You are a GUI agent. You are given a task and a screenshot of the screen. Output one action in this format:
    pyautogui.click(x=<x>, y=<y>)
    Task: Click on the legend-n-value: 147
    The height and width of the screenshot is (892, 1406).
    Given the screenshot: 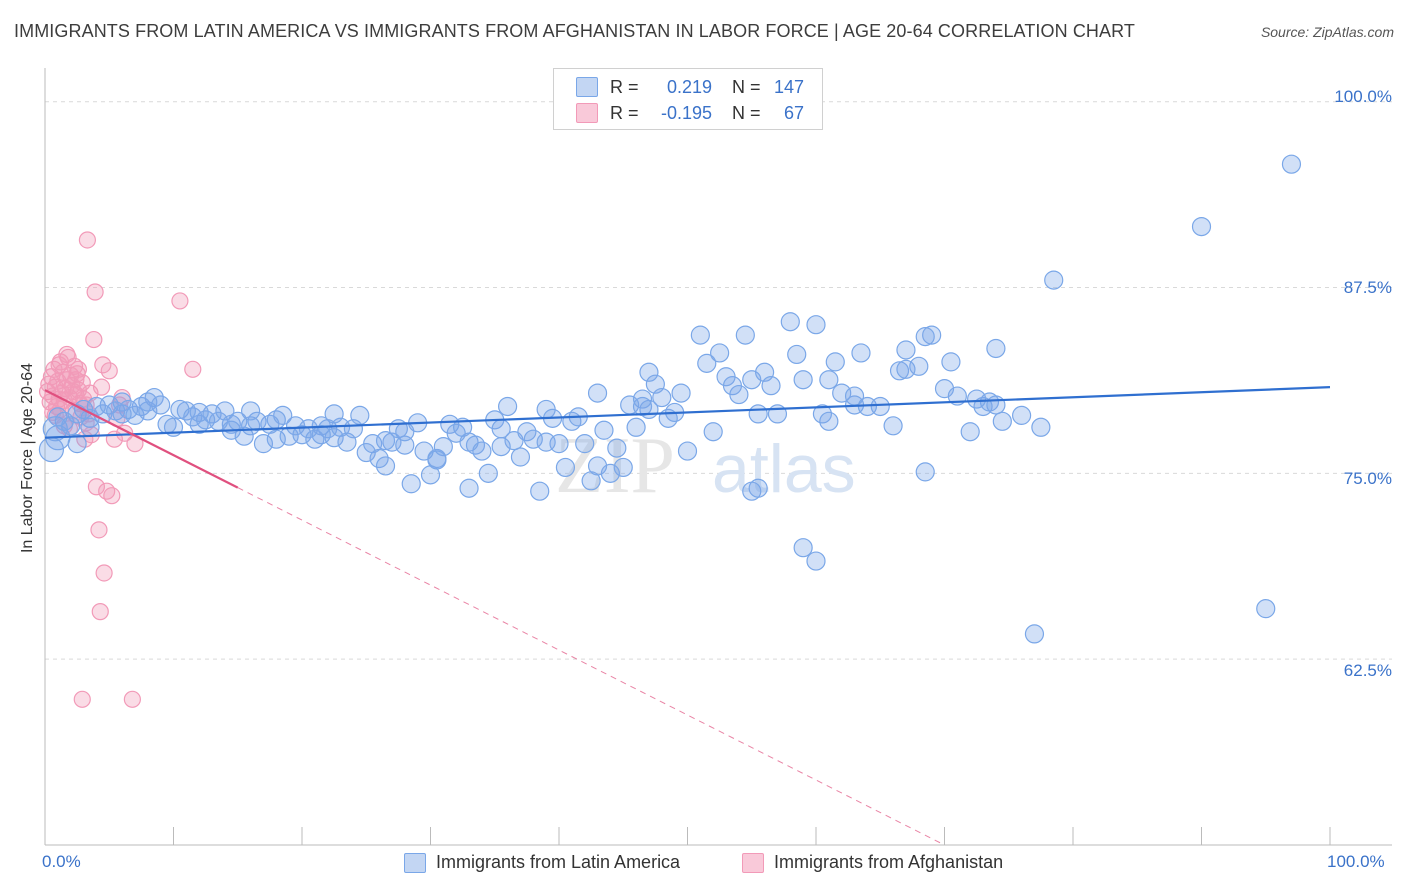 What is the action you would take?
    pyautogui.click(x=788, y=86)
    